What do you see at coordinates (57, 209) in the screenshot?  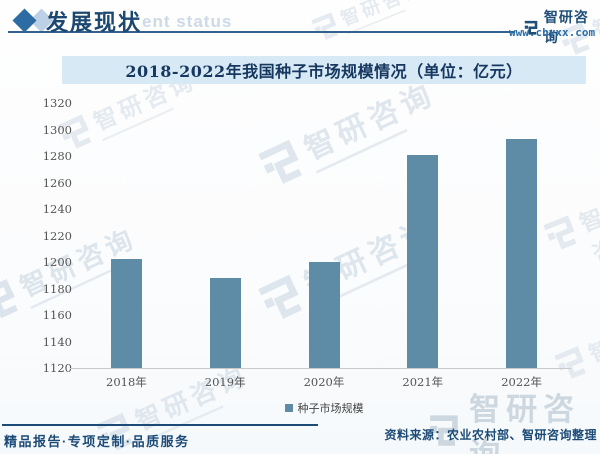 I see `y-tick-label: 1240` at bounding box center [57, 209].